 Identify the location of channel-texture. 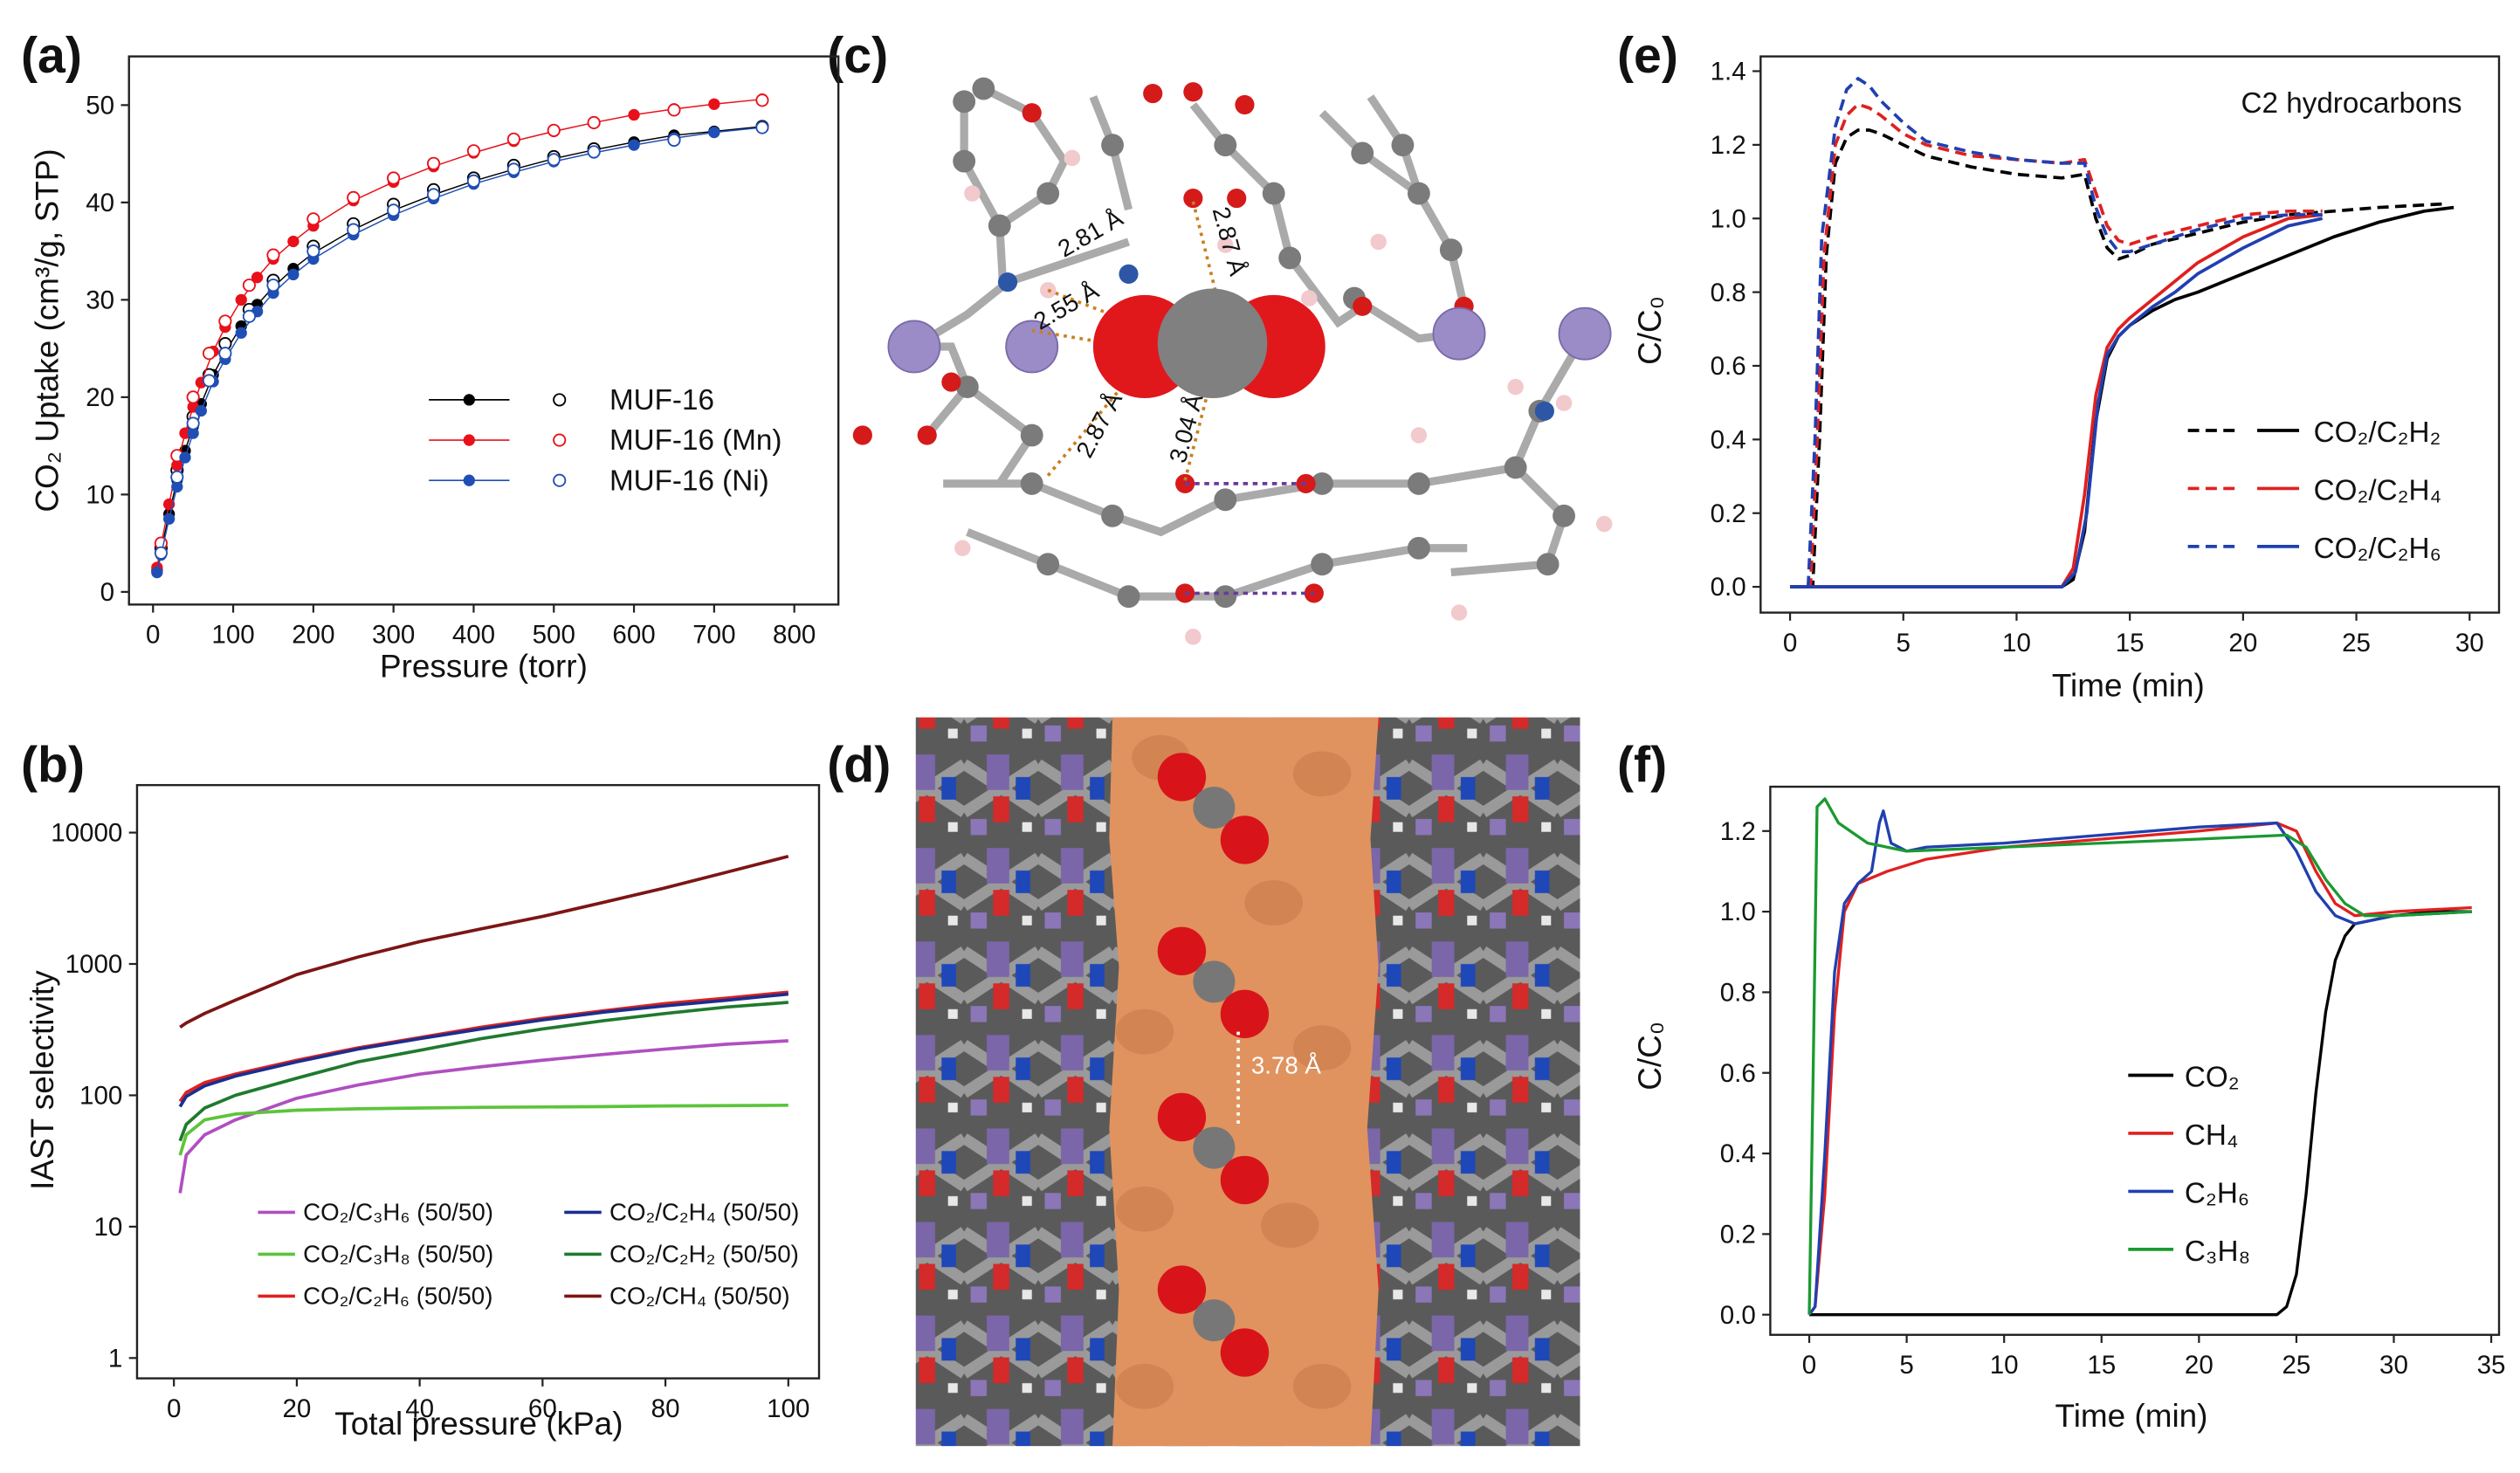
(1233, 1071).